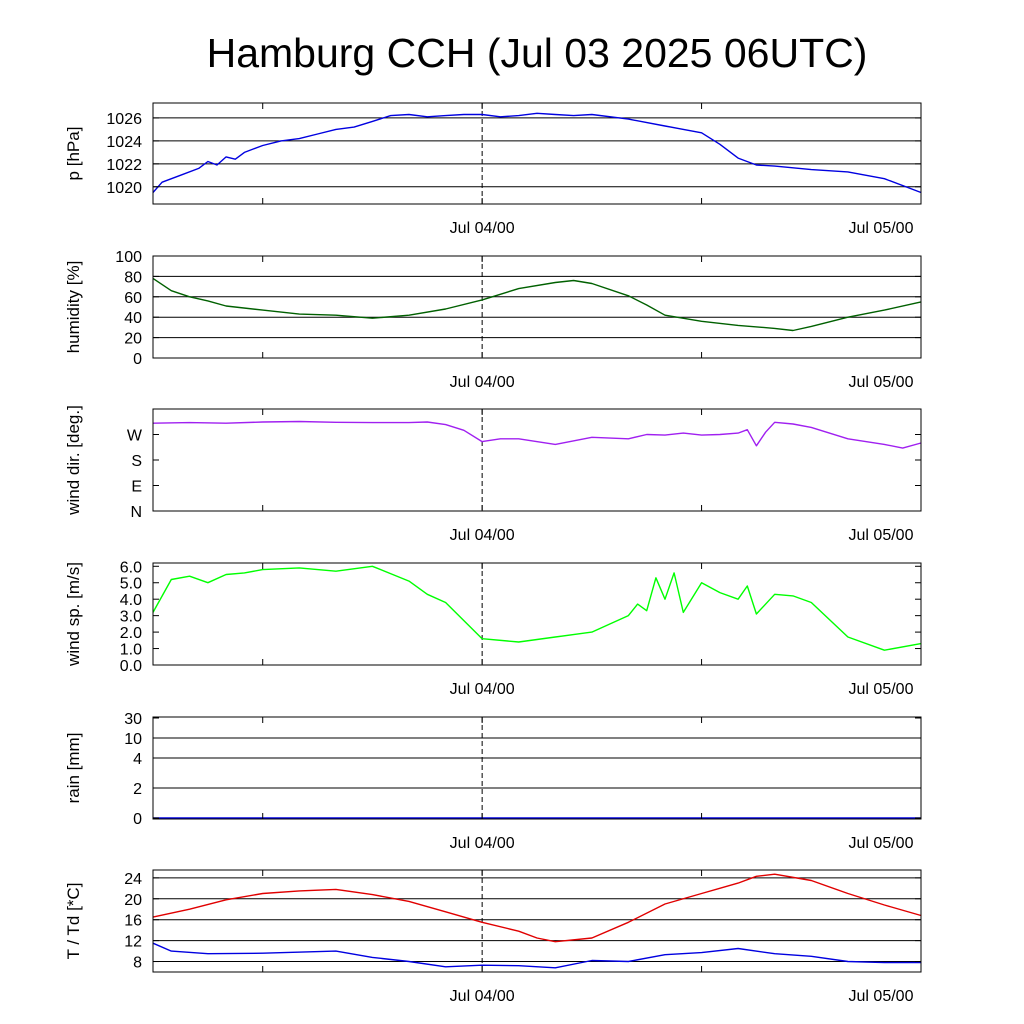 The image size is (1024, 1024). Describe the element at coordinates (131, 567) in the screenshot. I see `y-tick-label: 6.0` at that location.